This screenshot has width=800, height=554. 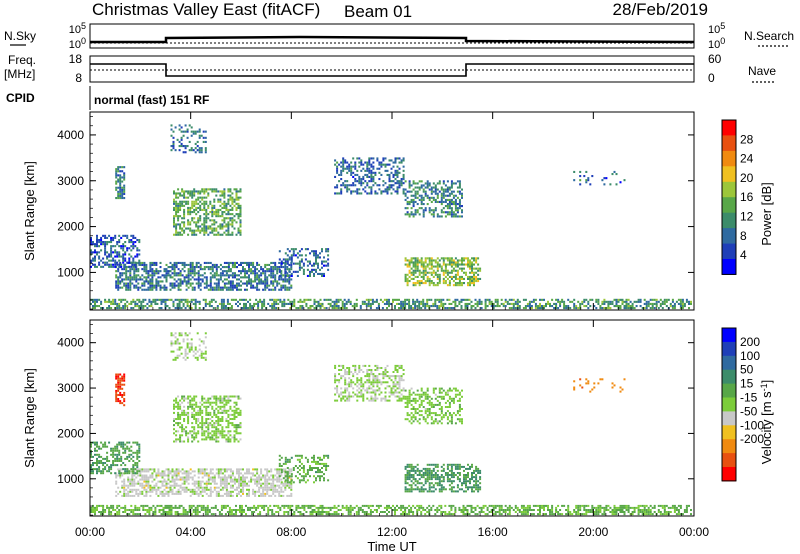 I want to click on y-tick-label: 2000, so click(x=70, y=227).